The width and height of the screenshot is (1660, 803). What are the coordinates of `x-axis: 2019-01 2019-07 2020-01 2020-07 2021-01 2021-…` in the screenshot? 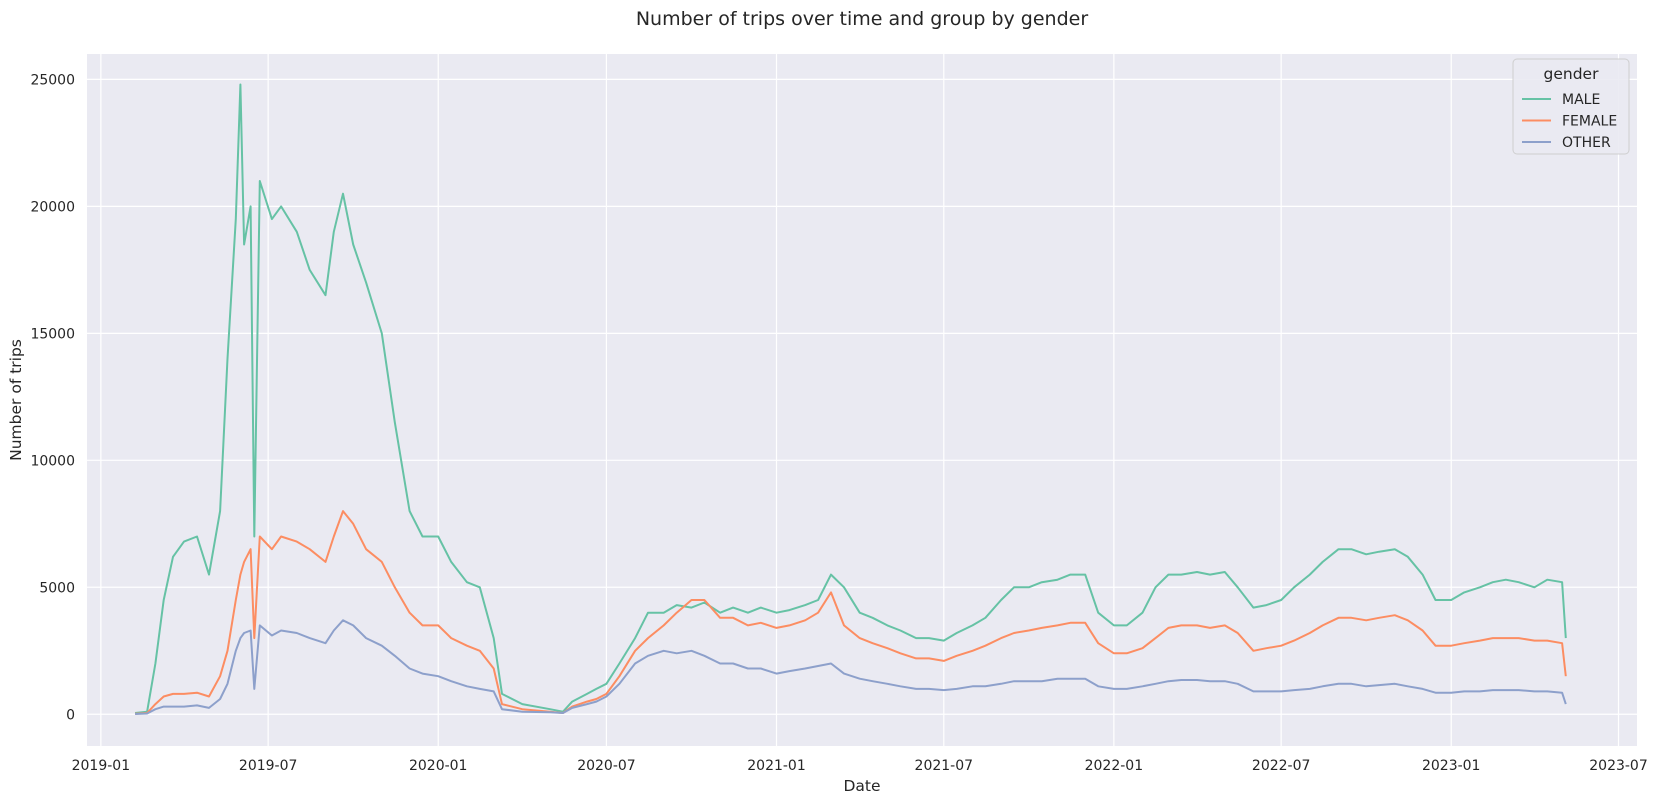 It's located at (860, 766).